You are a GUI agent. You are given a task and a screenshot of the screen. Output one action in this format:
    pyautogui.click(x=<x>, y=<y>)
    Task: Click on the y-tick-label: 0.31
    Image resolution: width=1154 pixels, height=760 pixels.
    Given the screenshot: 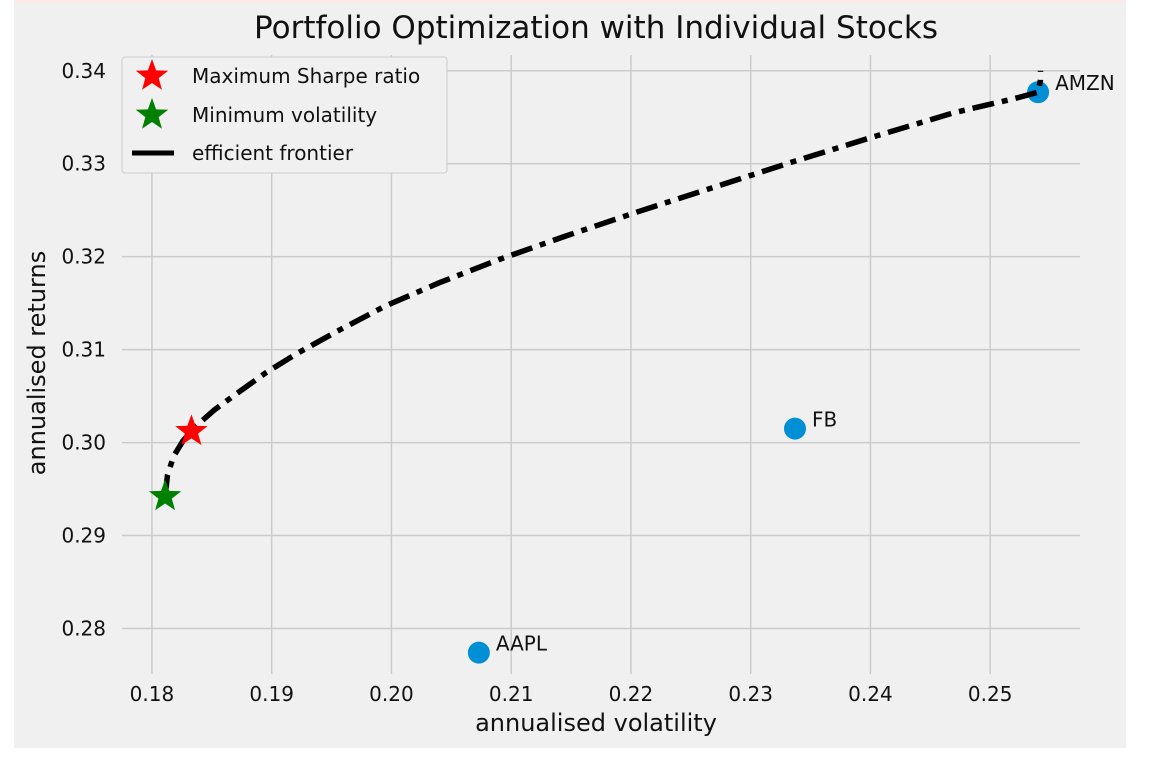 What is the action you would take?
    pyautogui.click(x=83, y=350)
    